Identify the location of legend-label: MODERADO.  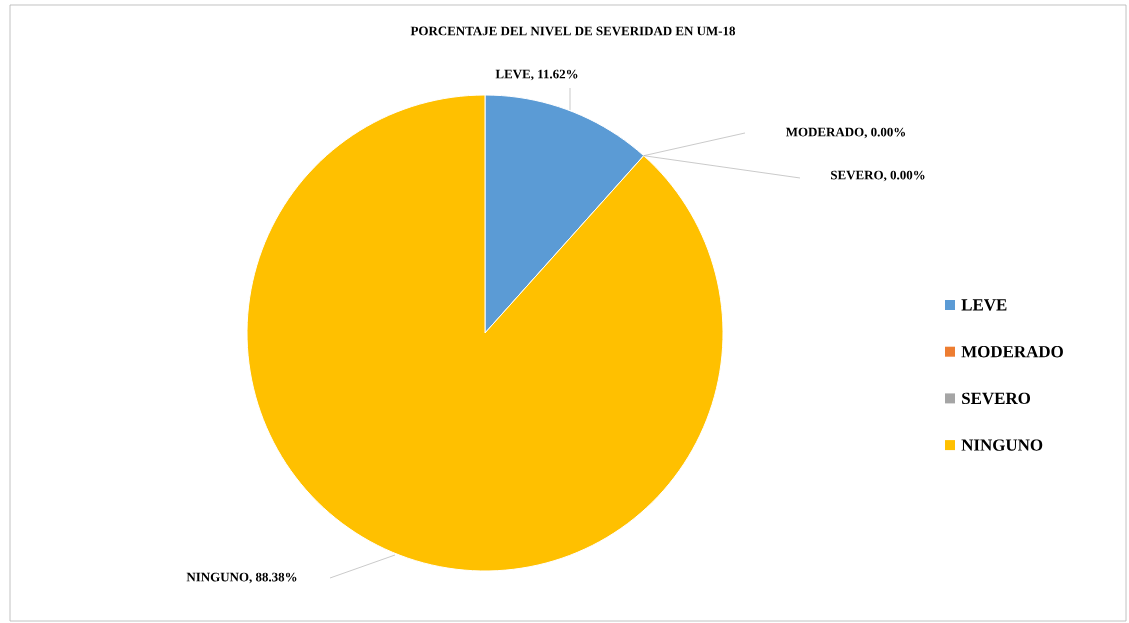
(1012, 352).